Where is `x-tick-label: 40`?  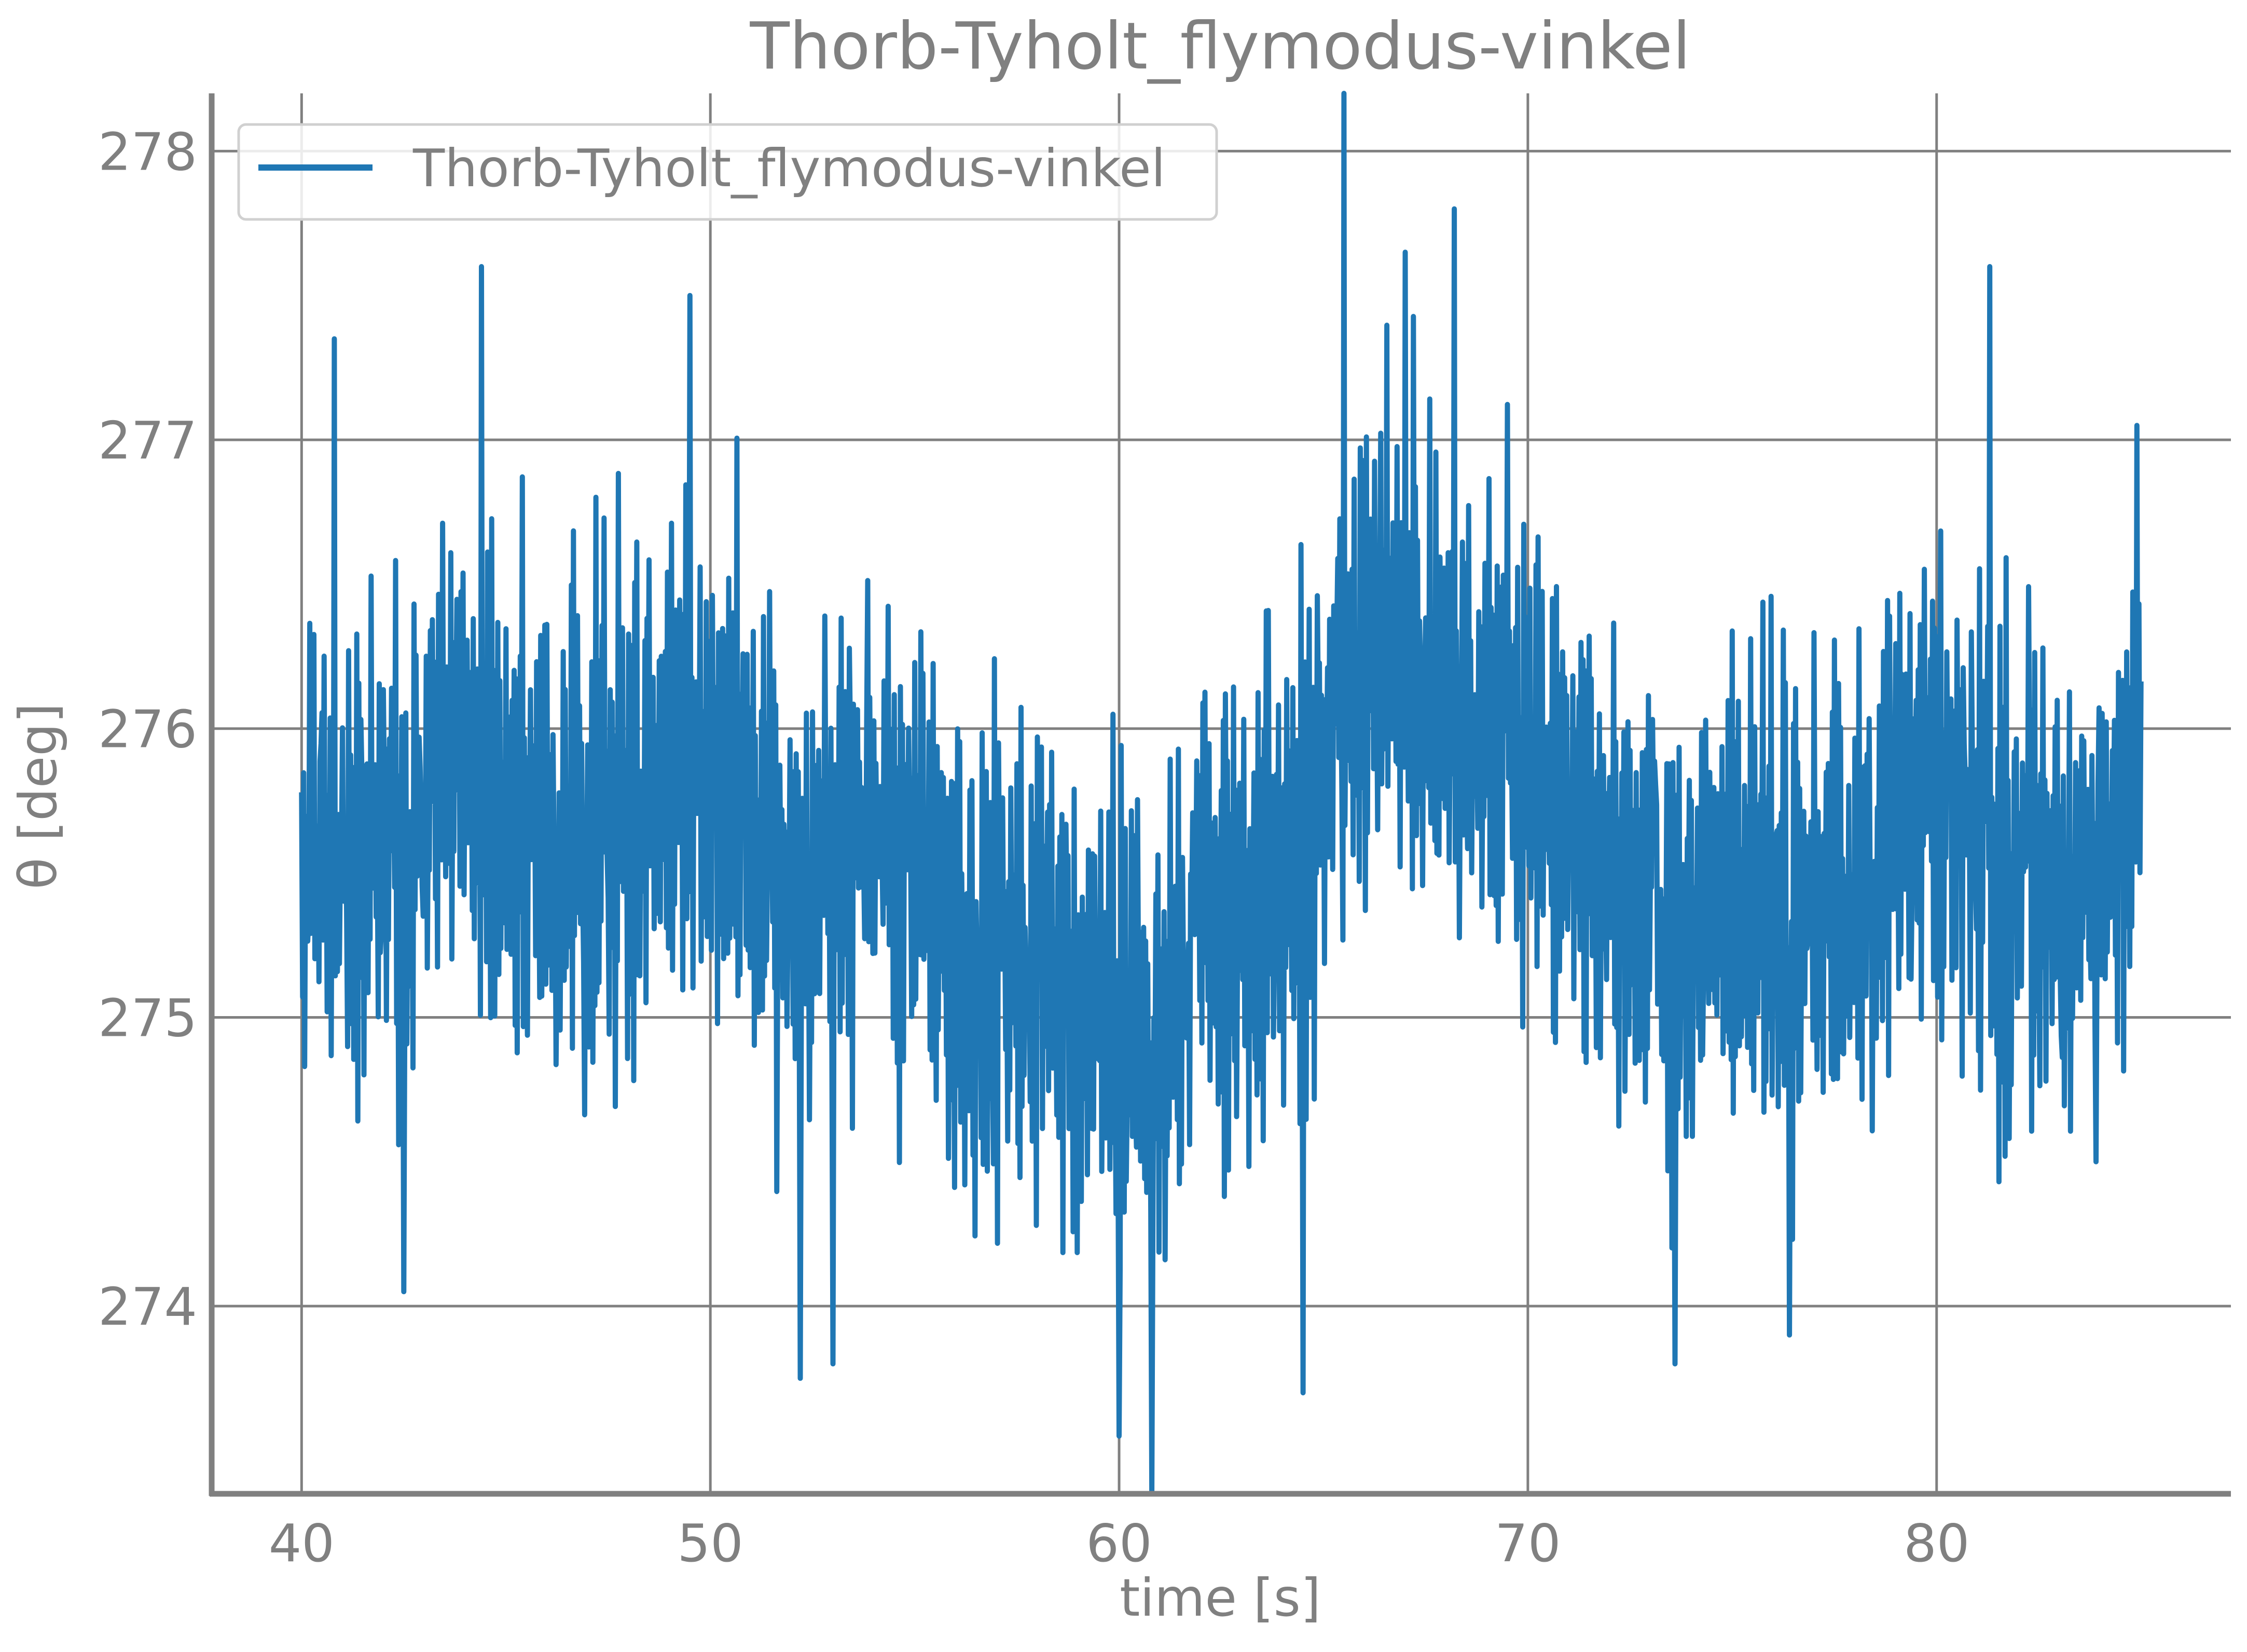
x-tick-label: 40 is located at coordinates (302, 1544).